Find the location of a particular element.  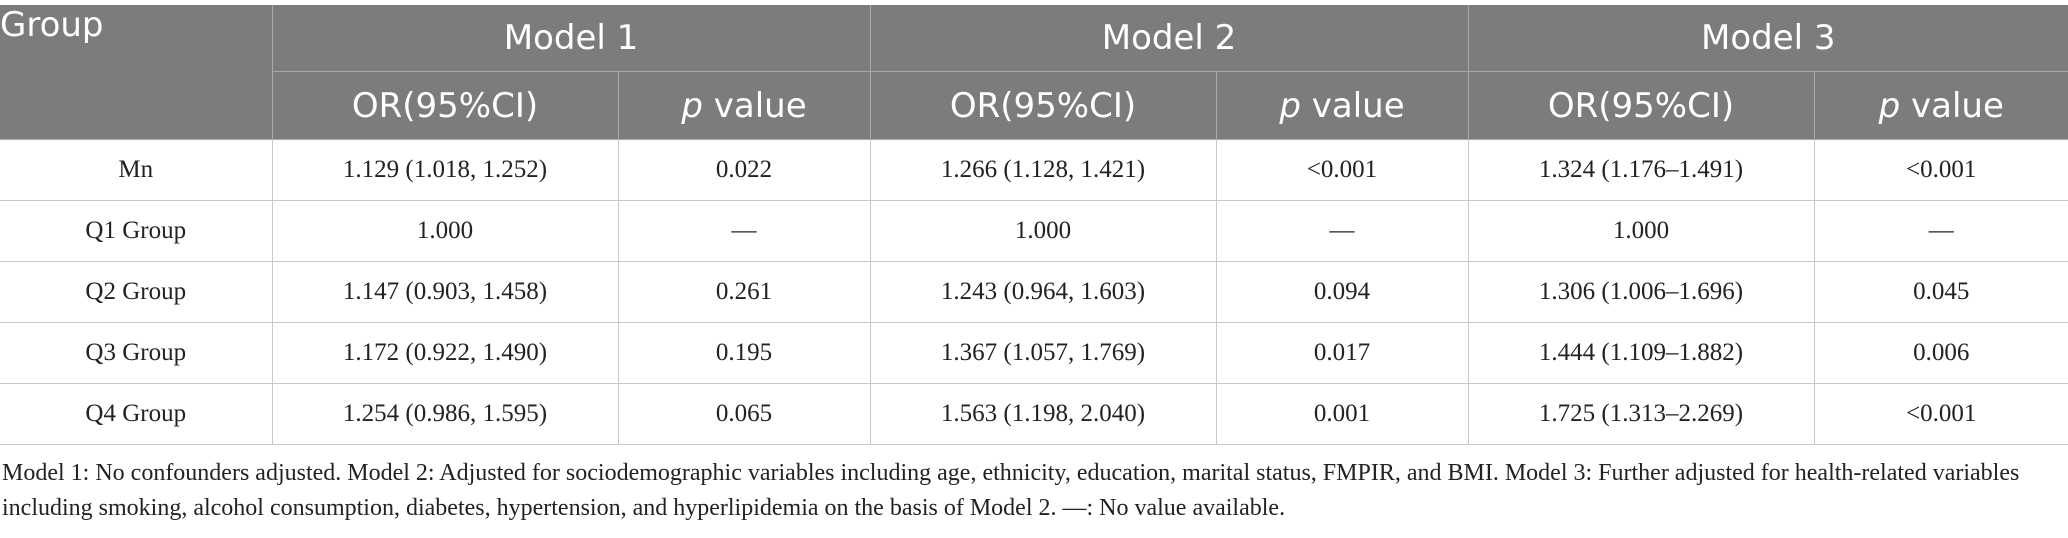

group-cell: Q4 Group is located at coordinates (136, 414).